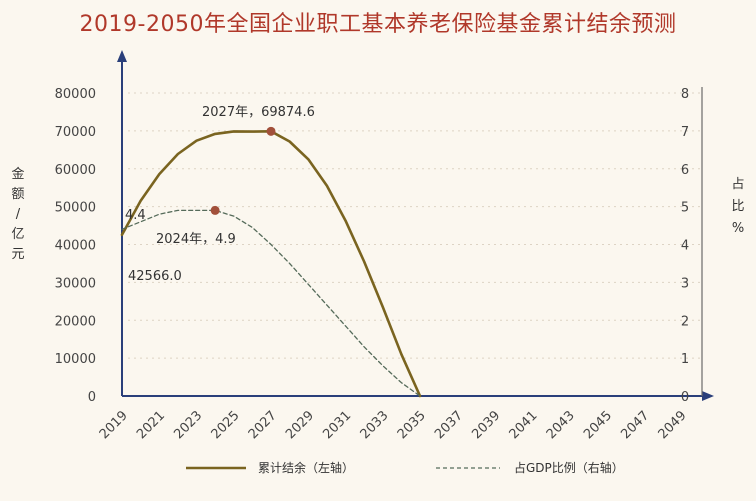 This screenshot has width=756, height=501. What do you see at coordinates (17, 234) in the screenshot?
I see `y-axis-left-label: 亿` at bounding box center [17, 234].